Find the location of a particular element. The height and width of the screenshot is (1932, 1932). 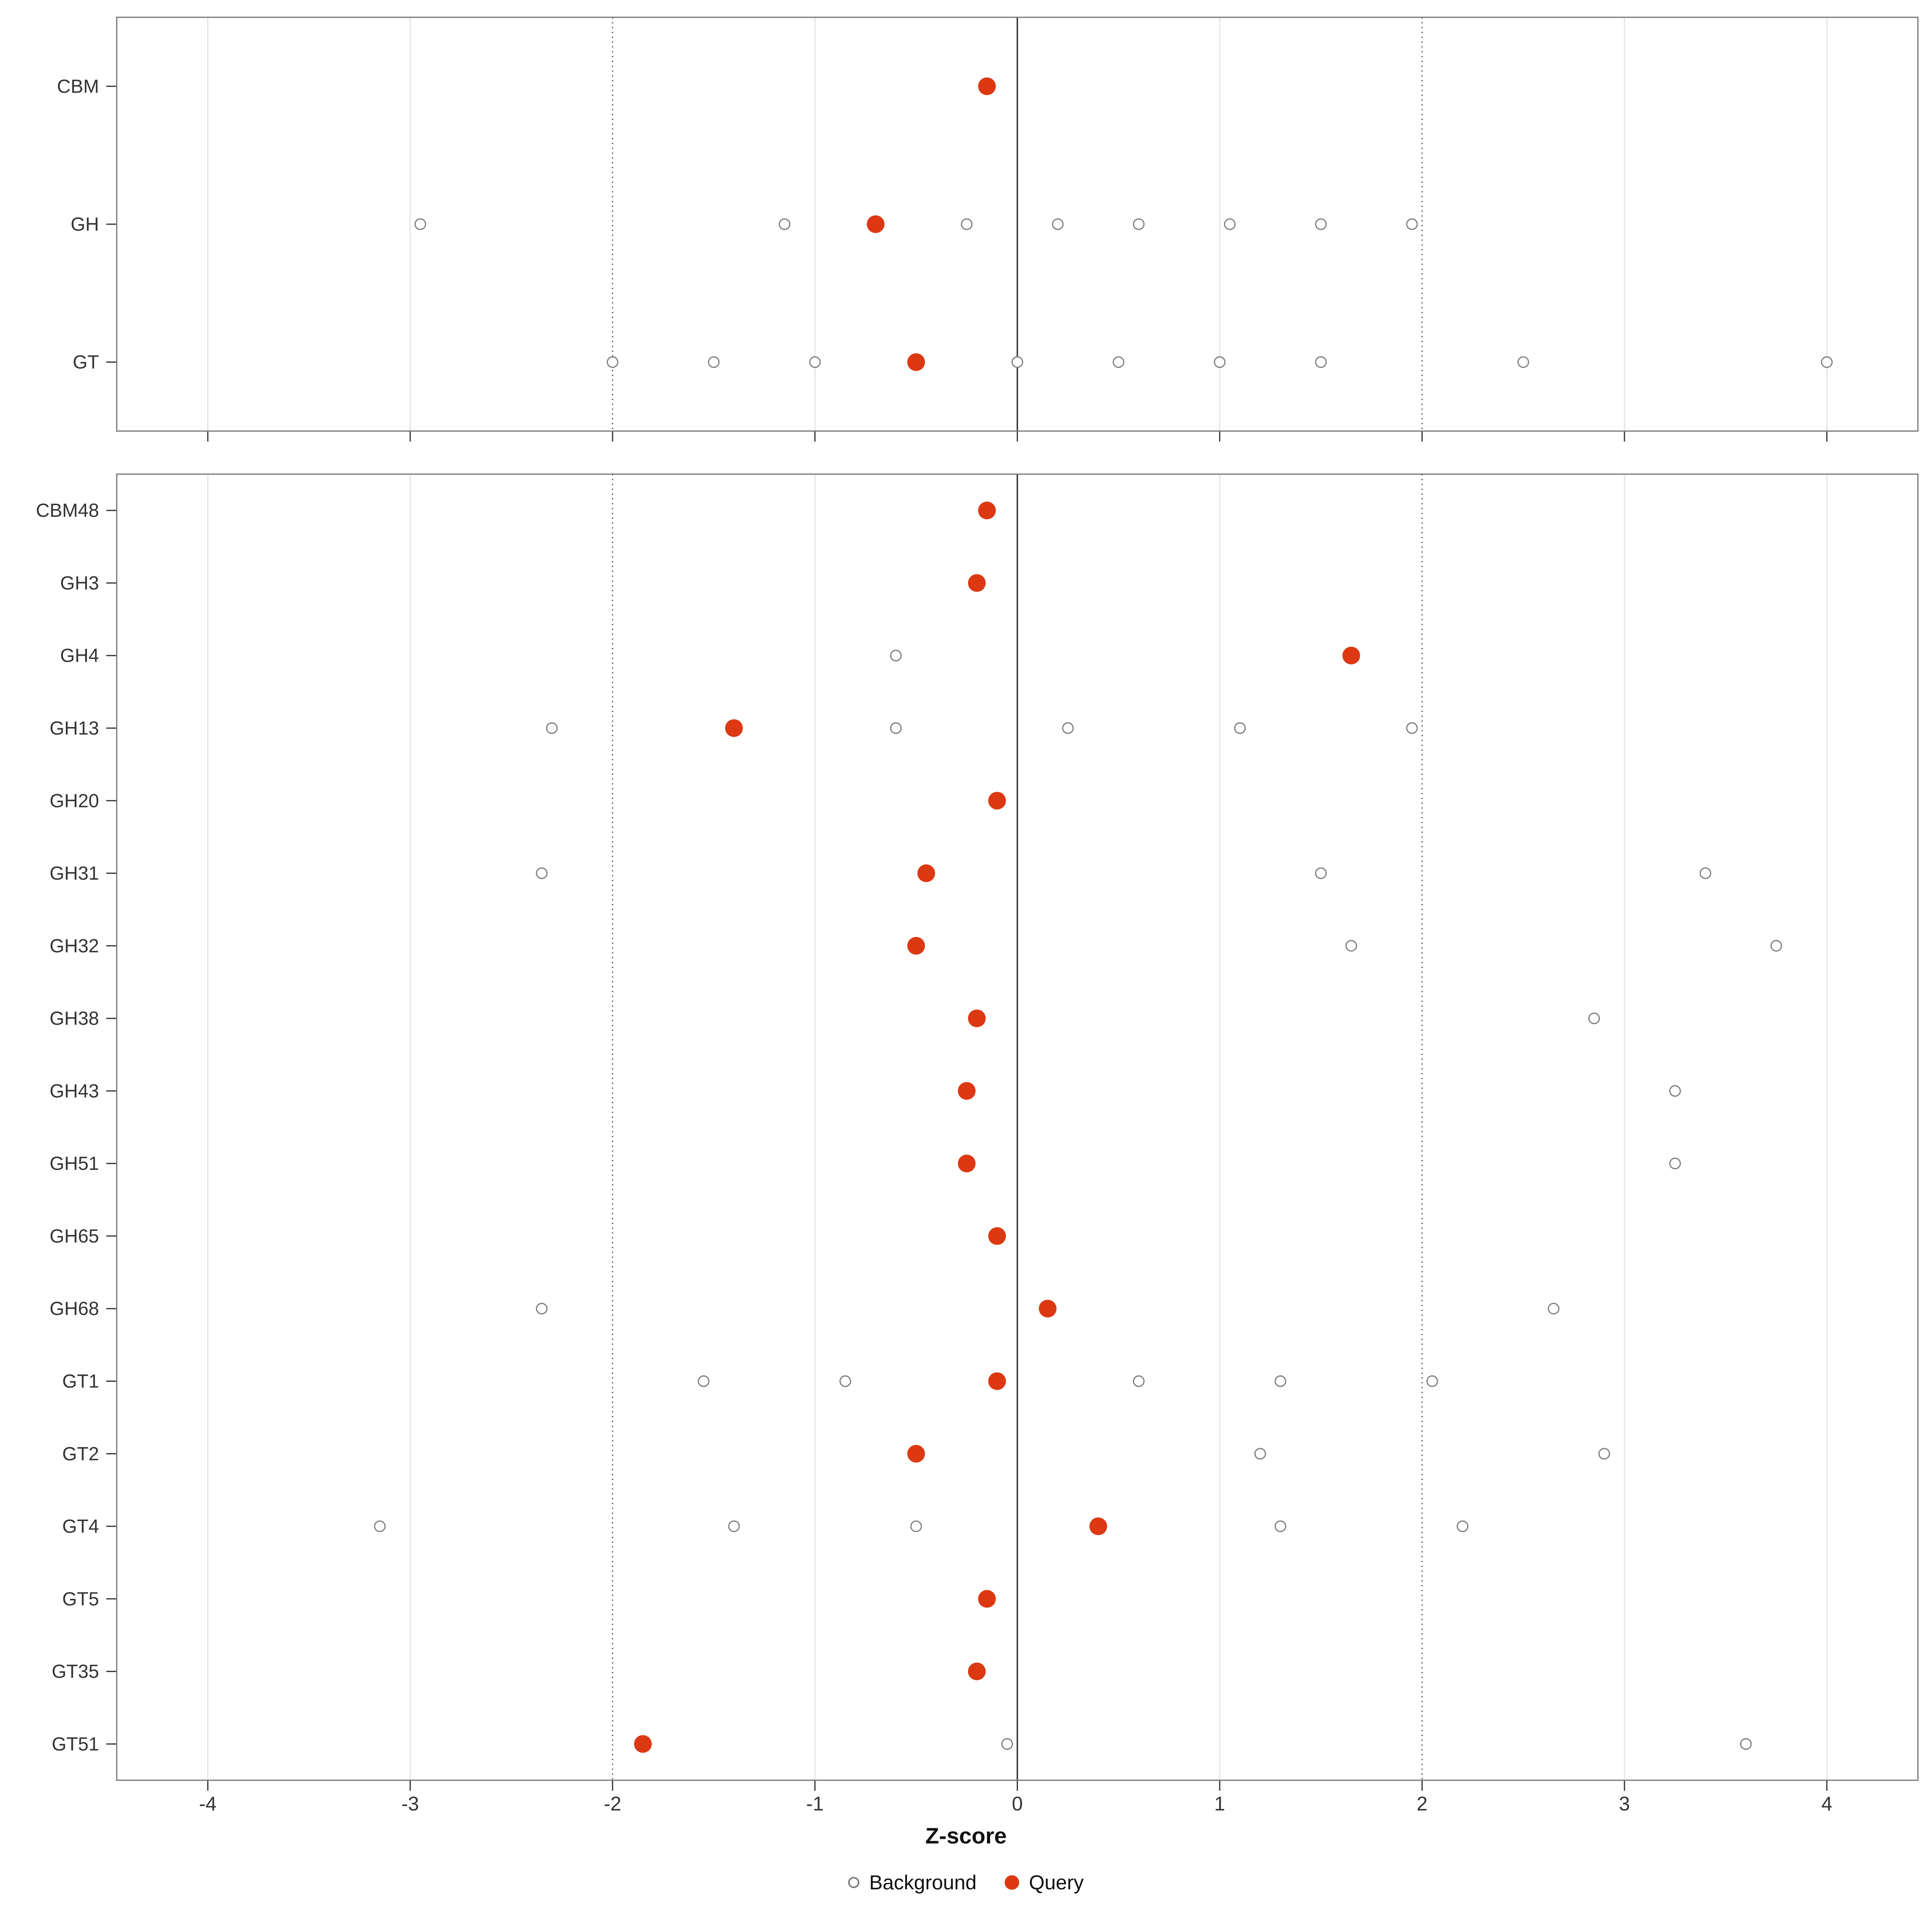

x-axis-title: Z-score is located at coordinates (966, 1835).